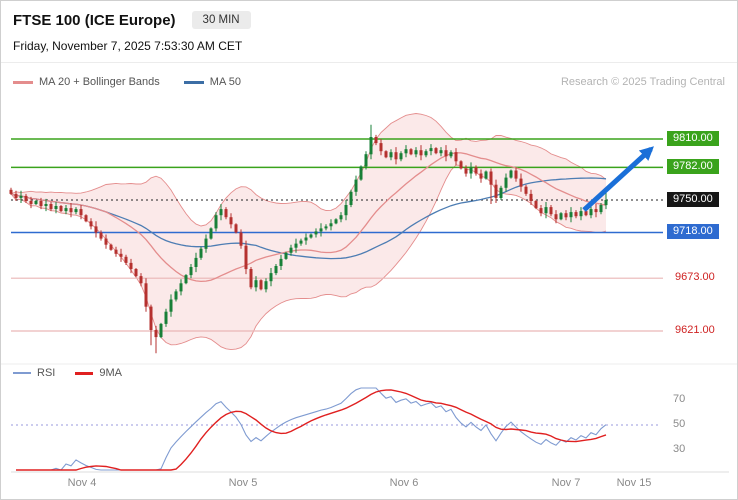  I want to click on rsi-line-swatch-icon, so click(22, 373).